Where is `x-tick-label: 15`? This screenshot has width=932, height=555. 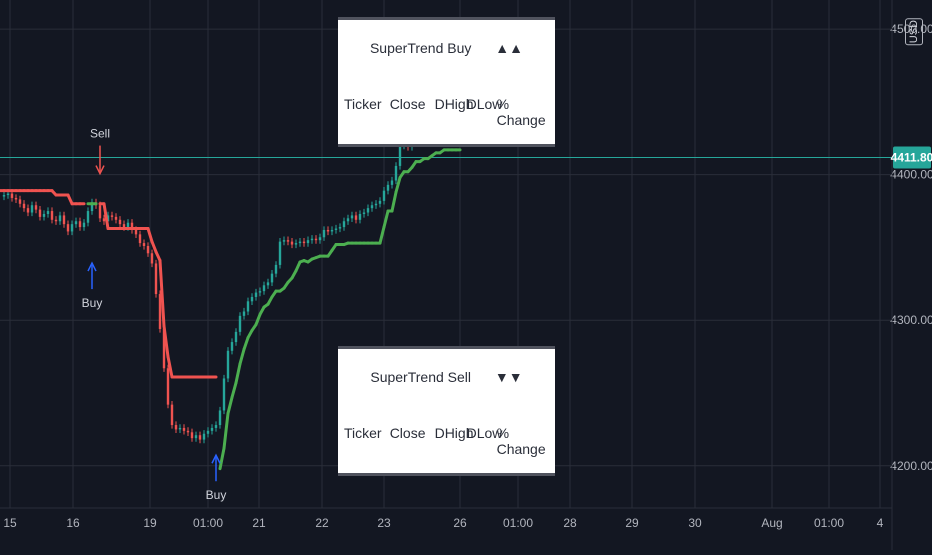
x-tick-label: 15 is located at coordinates (10, 523).